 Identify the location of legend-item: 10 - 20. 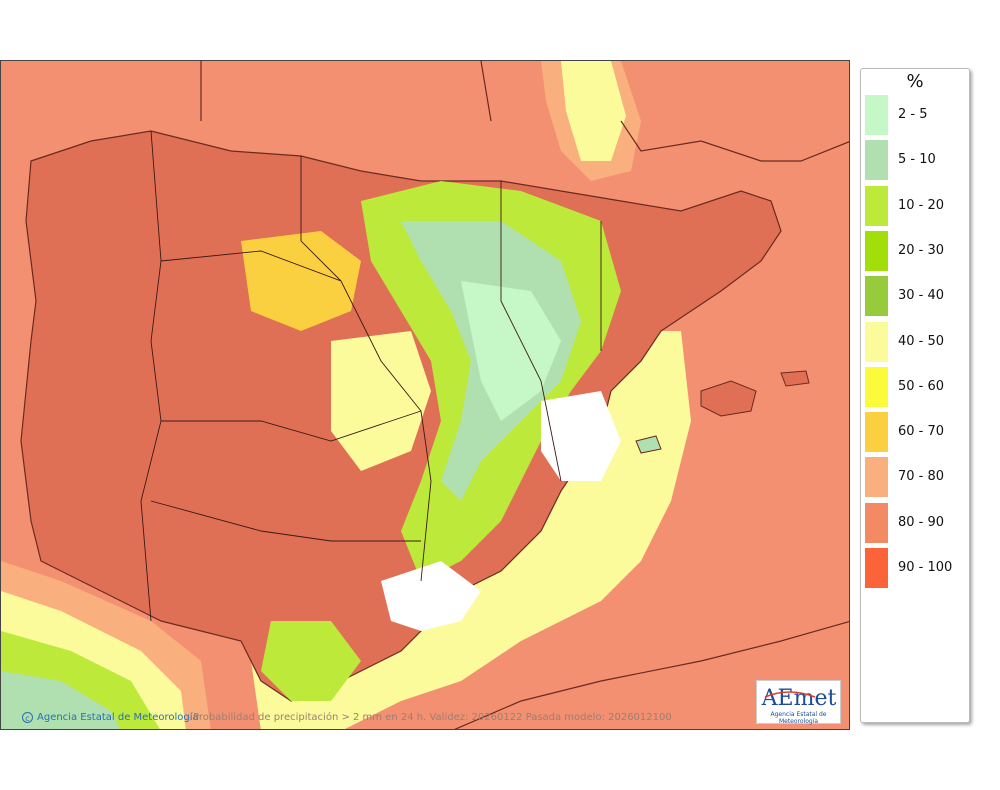
(917, 205).